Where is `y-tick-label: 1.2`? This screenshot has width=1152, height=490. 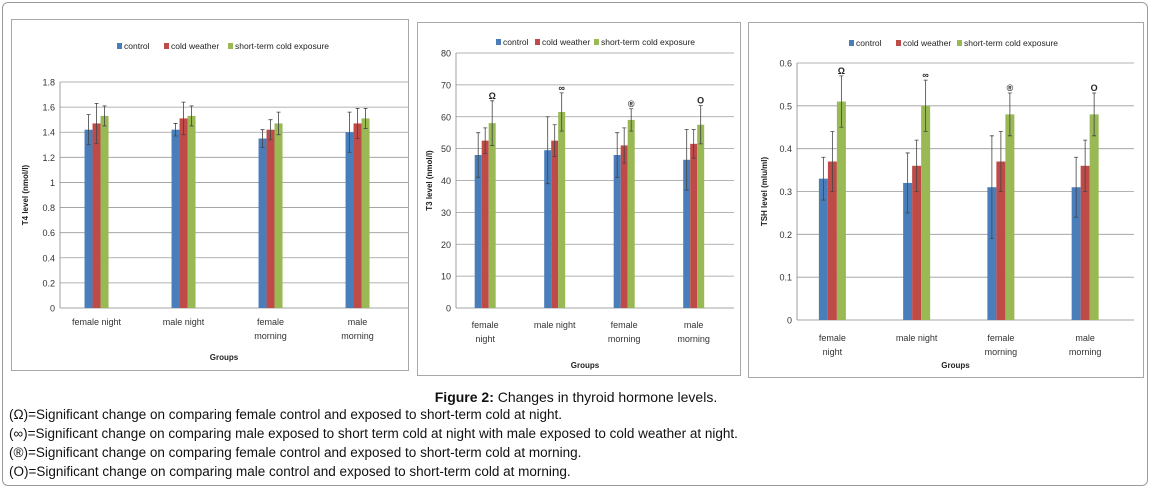
y-tick-label: 1.2 is located at coordinates (48, 158).